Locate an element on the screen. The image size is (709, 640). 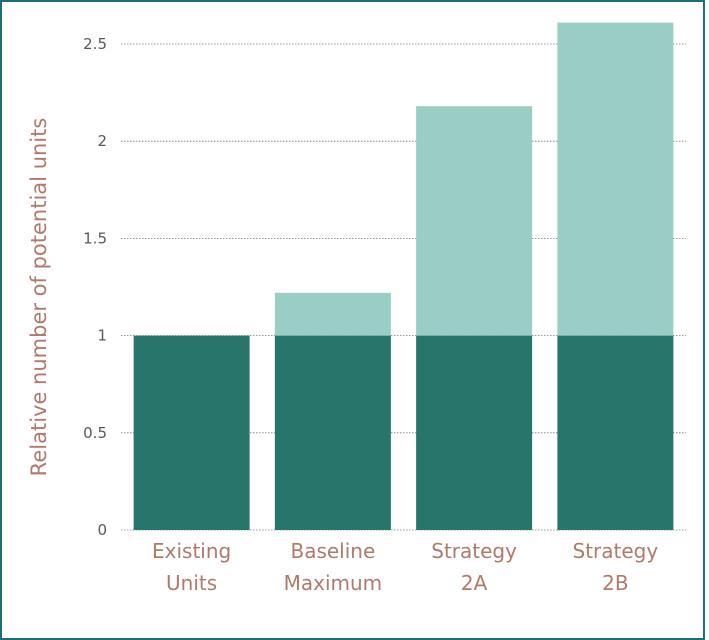
x-category-label: Baseline is located at coordinates (332, 551).